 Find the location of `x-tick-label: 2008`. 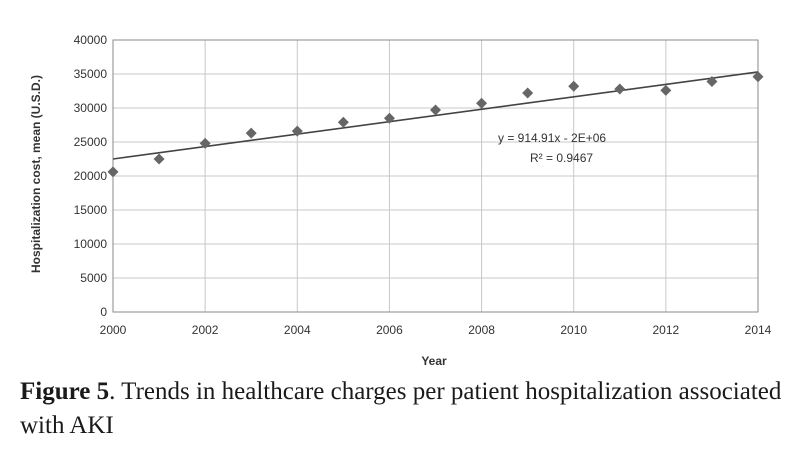

x-tick-label: 2008 is located at coordinates (481, 330).